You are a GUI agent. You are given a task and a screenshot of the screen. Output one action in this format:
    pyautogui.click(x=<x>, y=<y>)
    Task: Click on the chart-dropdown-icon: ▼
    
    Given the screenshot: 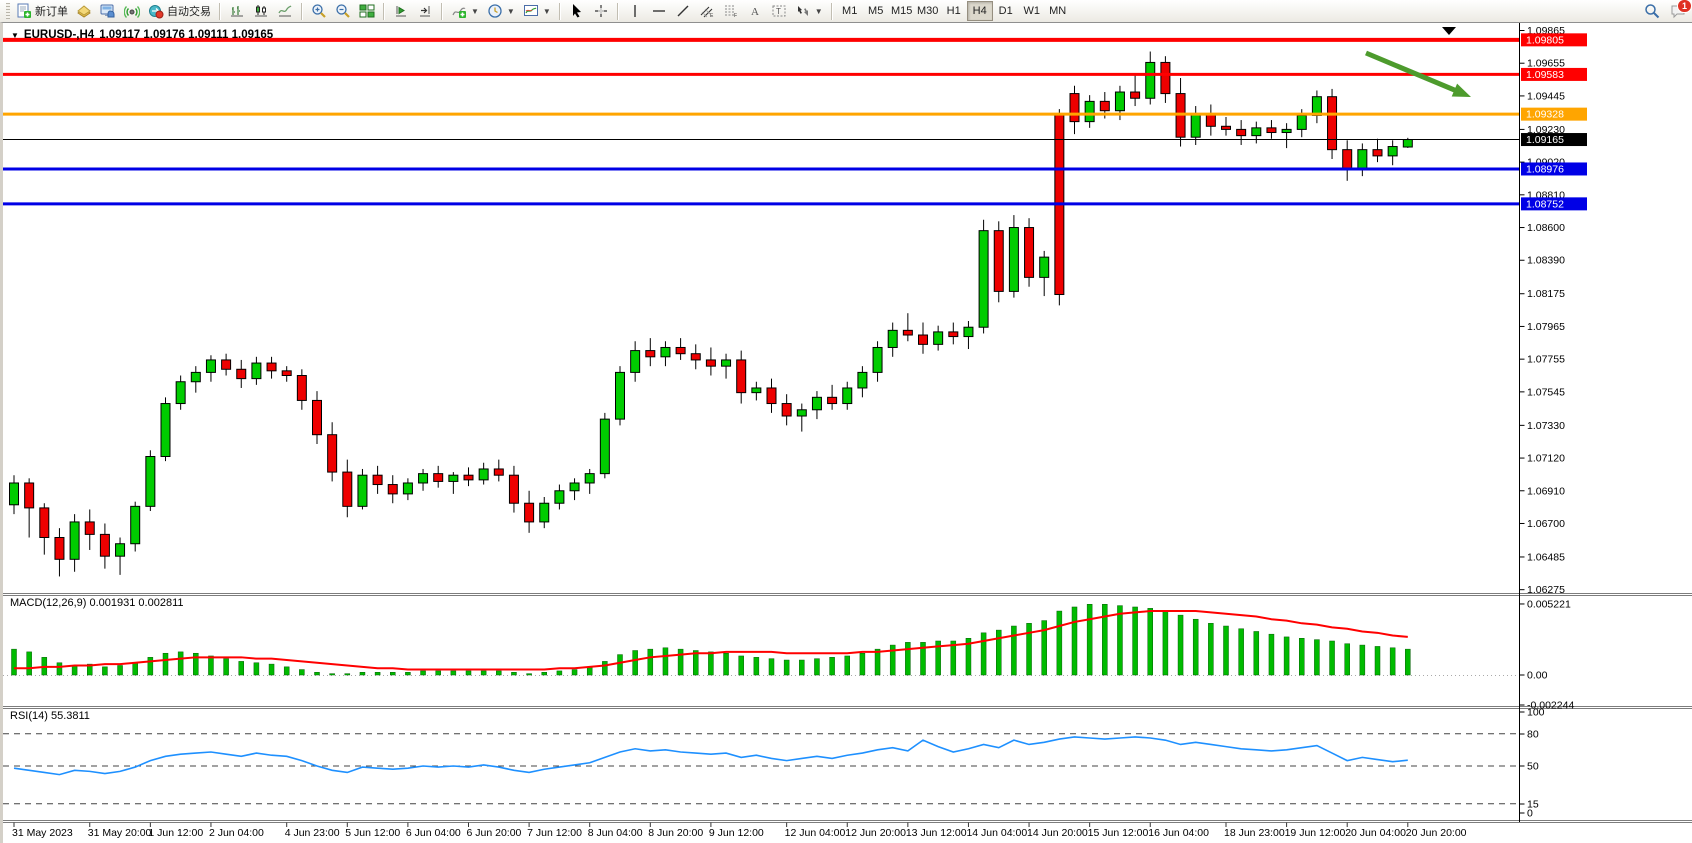 What is the action you would take?
    pyautogui.click(x=15, y=35)
    